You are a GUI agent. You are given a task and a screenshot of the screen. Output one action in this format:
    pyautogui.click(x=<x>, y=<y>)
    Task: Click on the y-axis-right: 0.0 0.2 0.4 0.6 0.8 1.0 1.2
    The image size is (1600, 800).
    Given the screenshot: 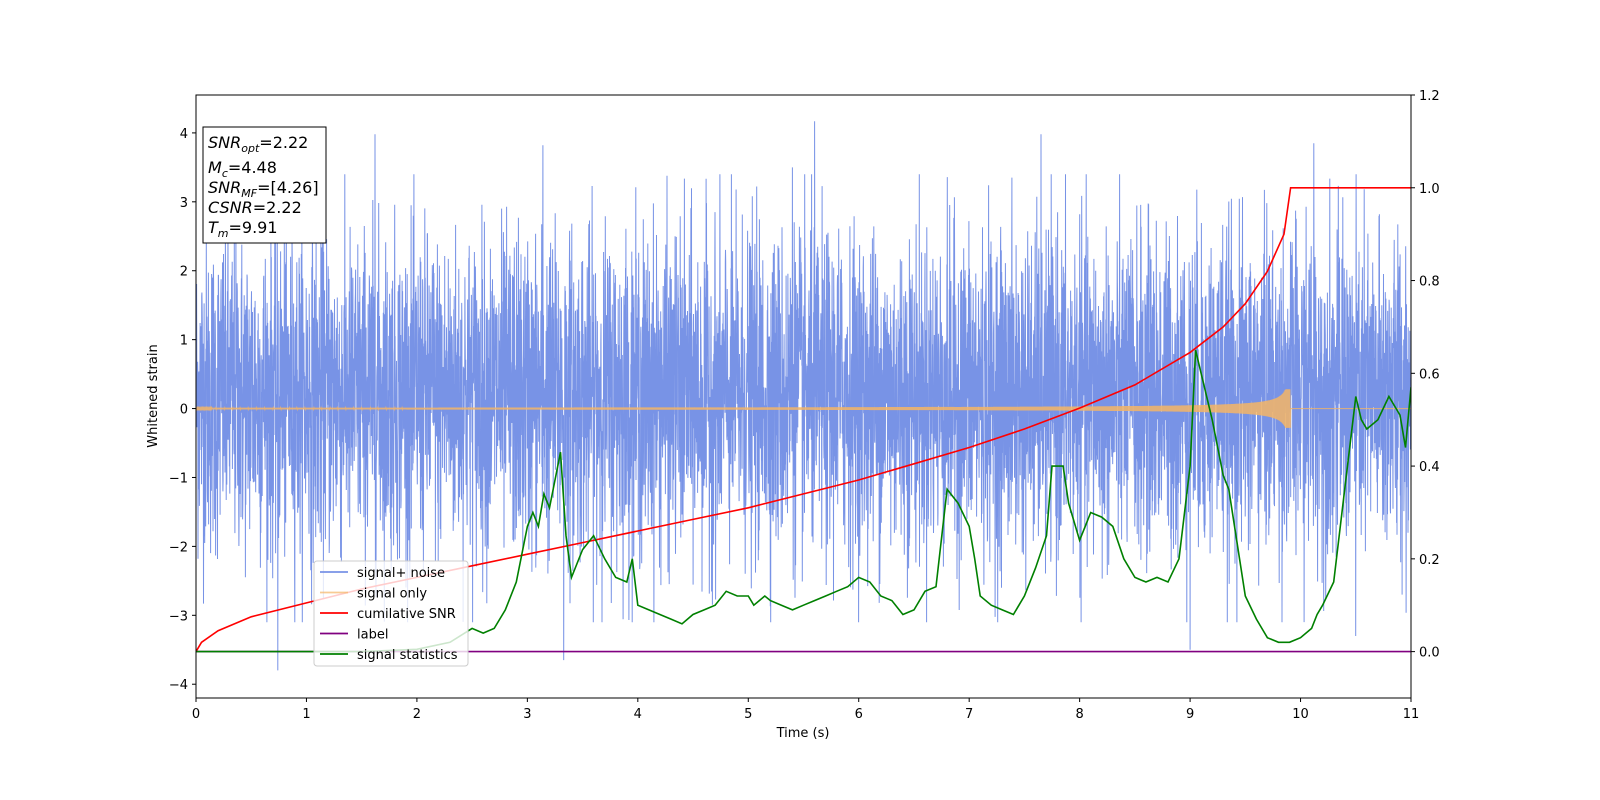 What is the action you would take?
    pyautogui.click(x=1425, y=375)
    